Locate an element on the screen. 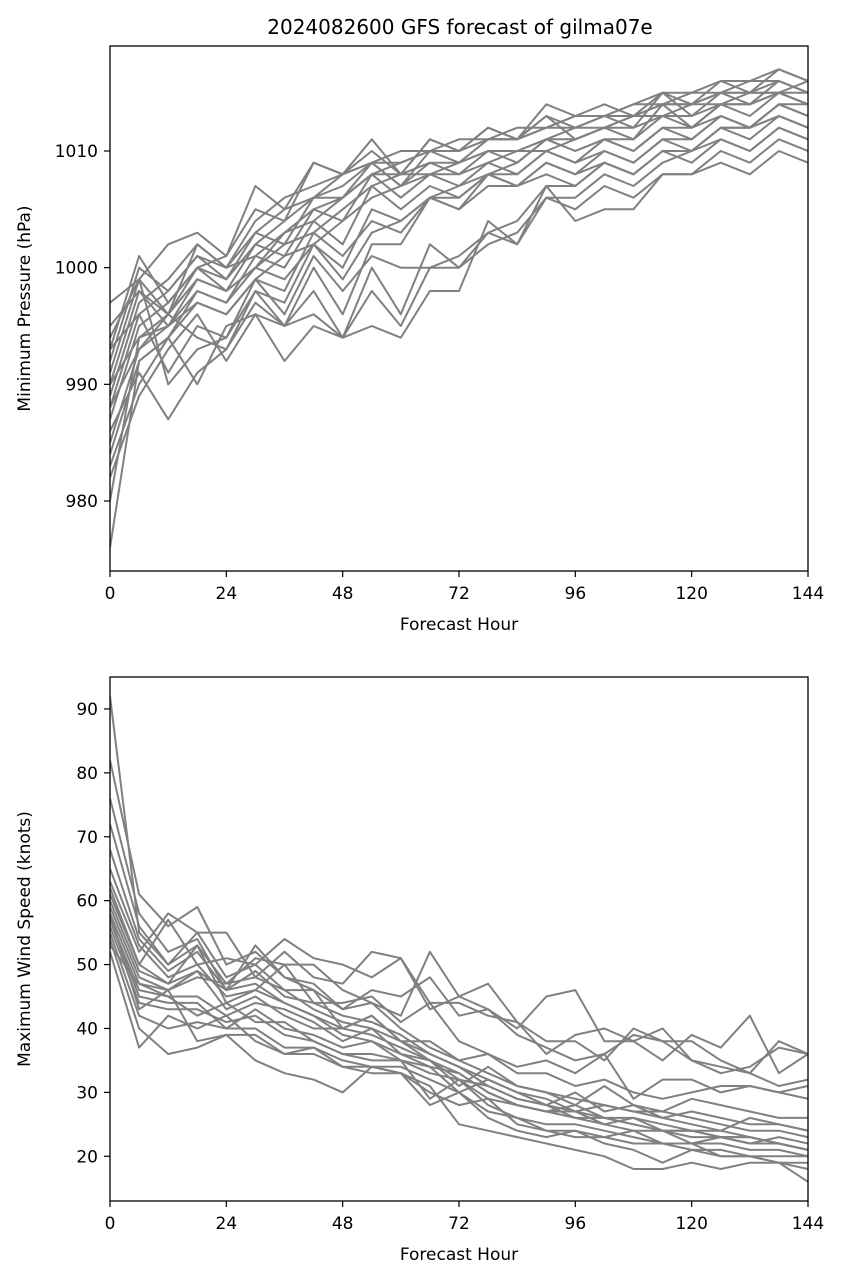 This screenshot has width=843, height=1279. pressure-x-tick-label: 96 is located at coordinates (576, 594).